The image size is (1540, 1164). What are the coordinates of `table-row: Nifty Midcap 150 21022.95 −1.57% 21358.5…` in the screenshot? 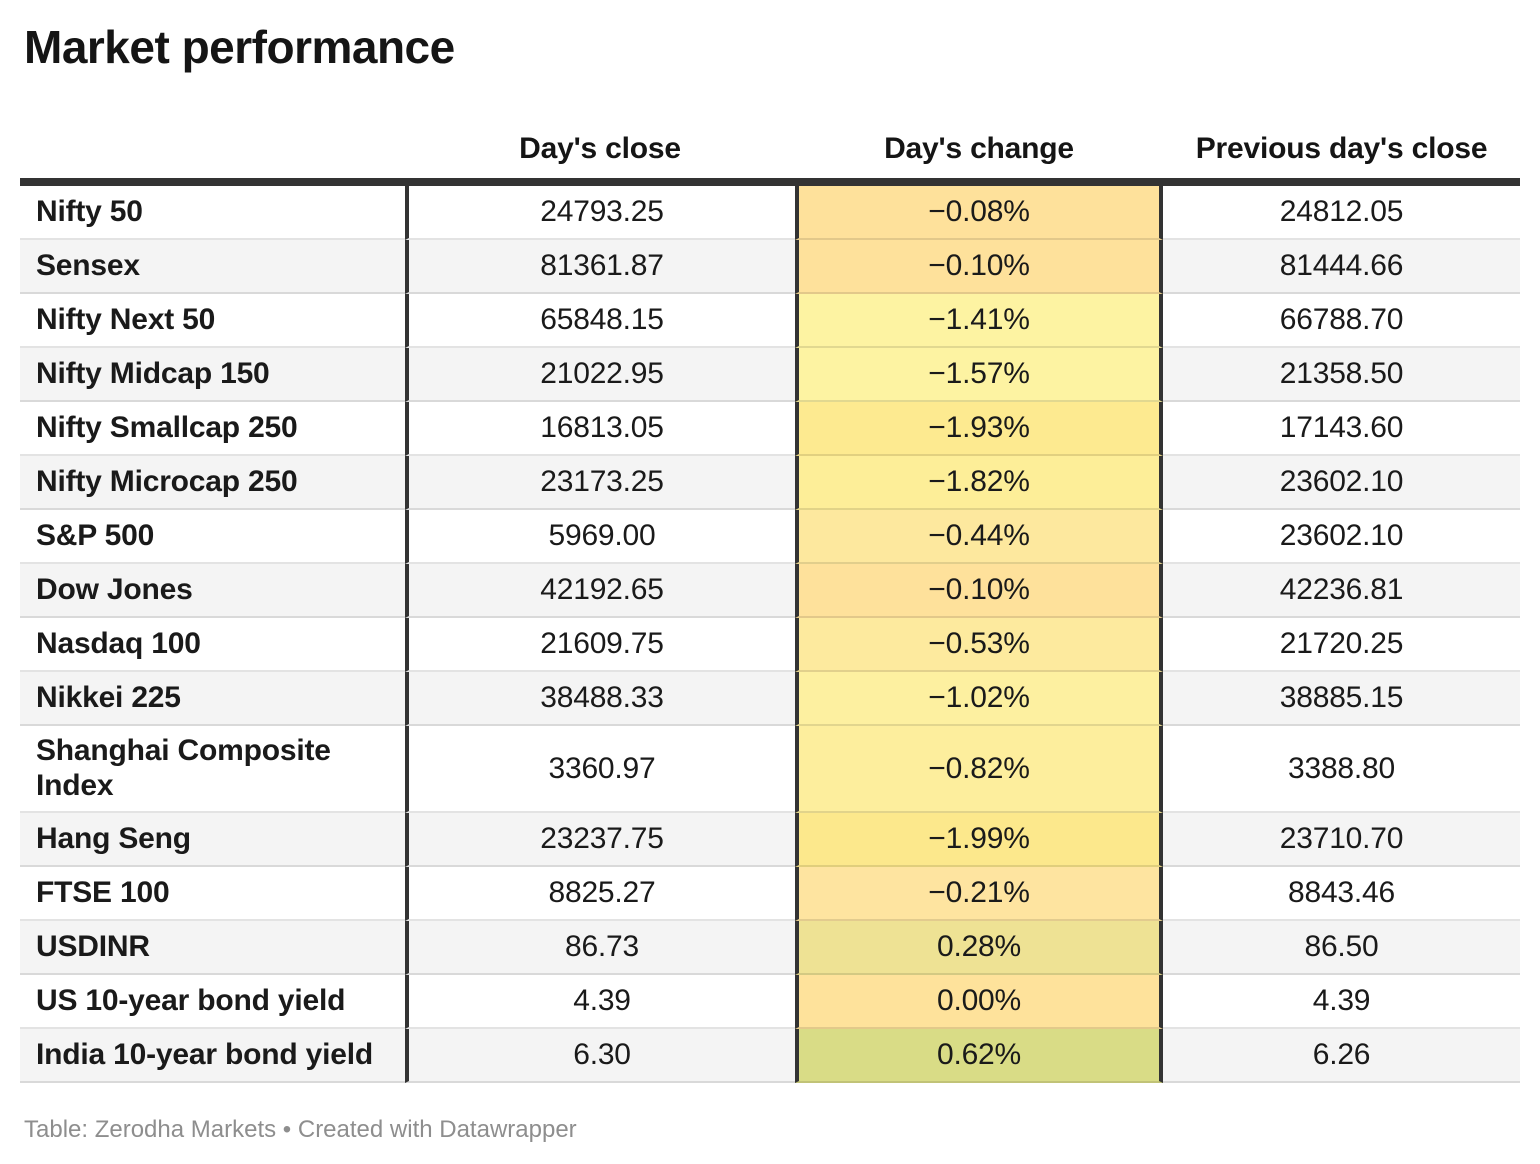 It's located at (770, 375).